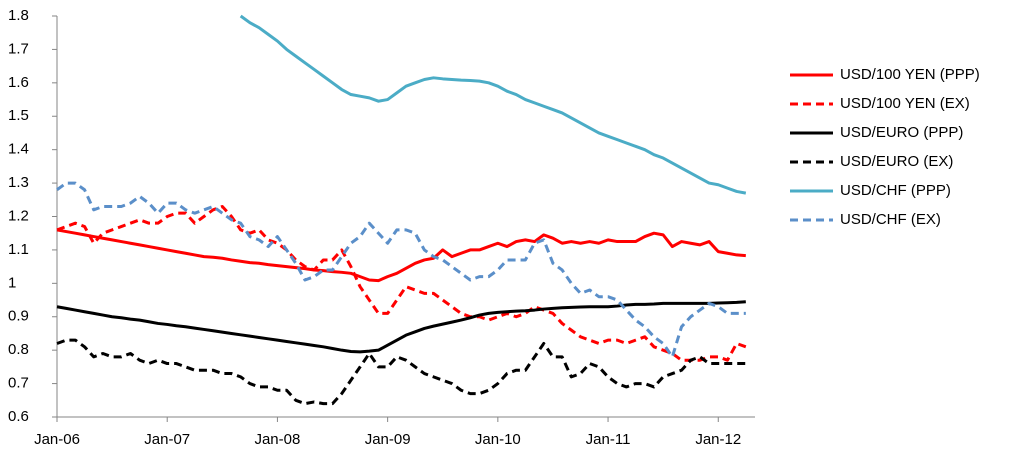 The width and height of the screenshot is (1009, 453). Describe the element at coordinates (18, 349) in the screenshot. I see `y-tick-label: 0.8` at that location.